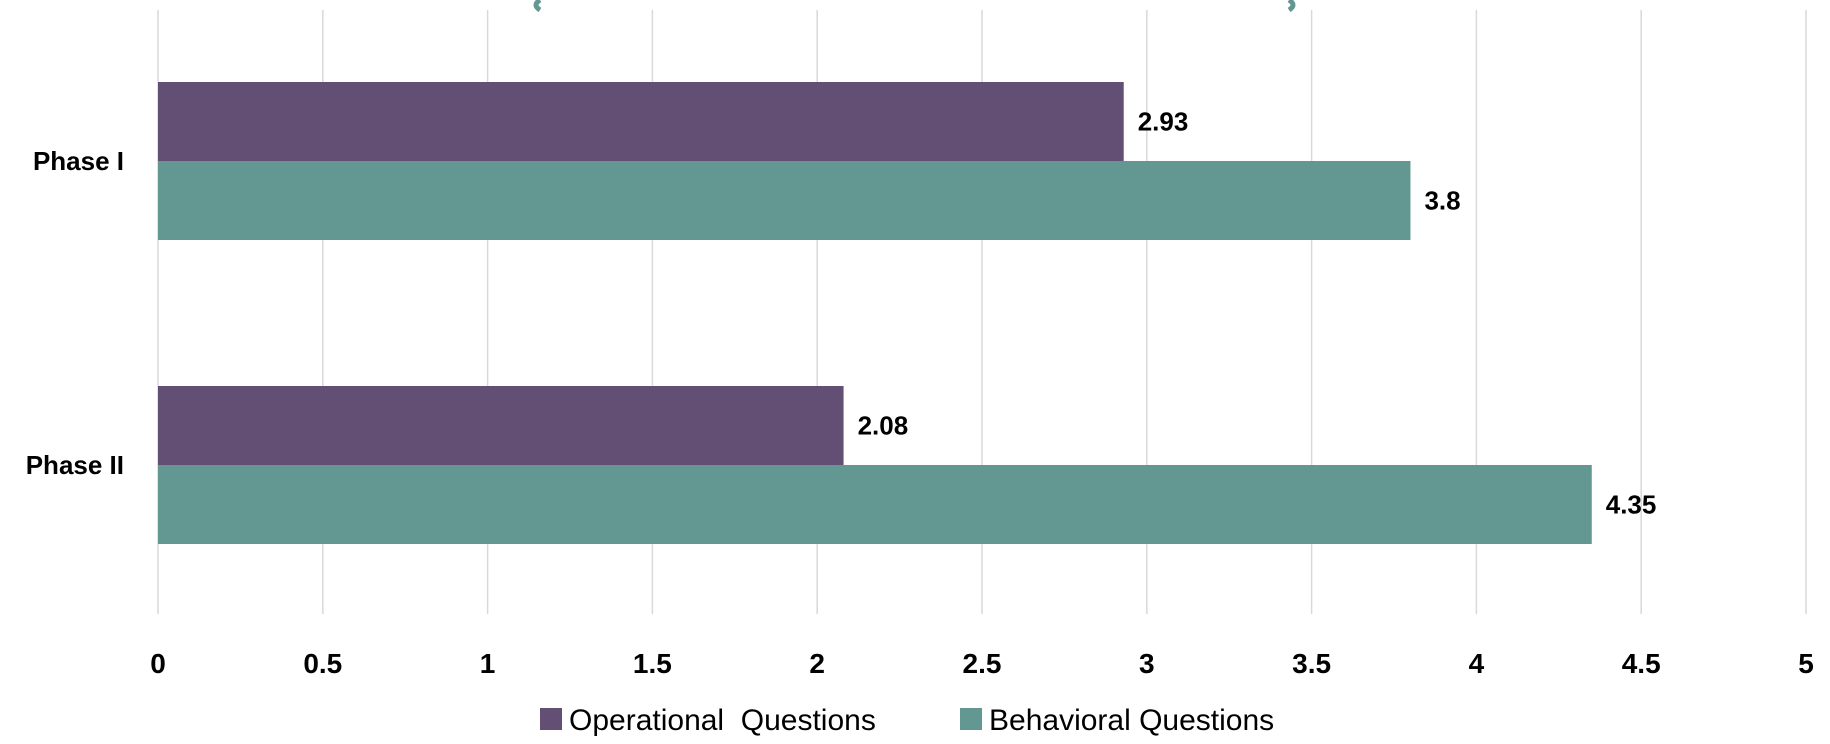 This screenshot has height=744, width=1830. Describe the element at coordinates (883, 426) in the screenshot. I see `value-label-1-0: 2.08` at that location.